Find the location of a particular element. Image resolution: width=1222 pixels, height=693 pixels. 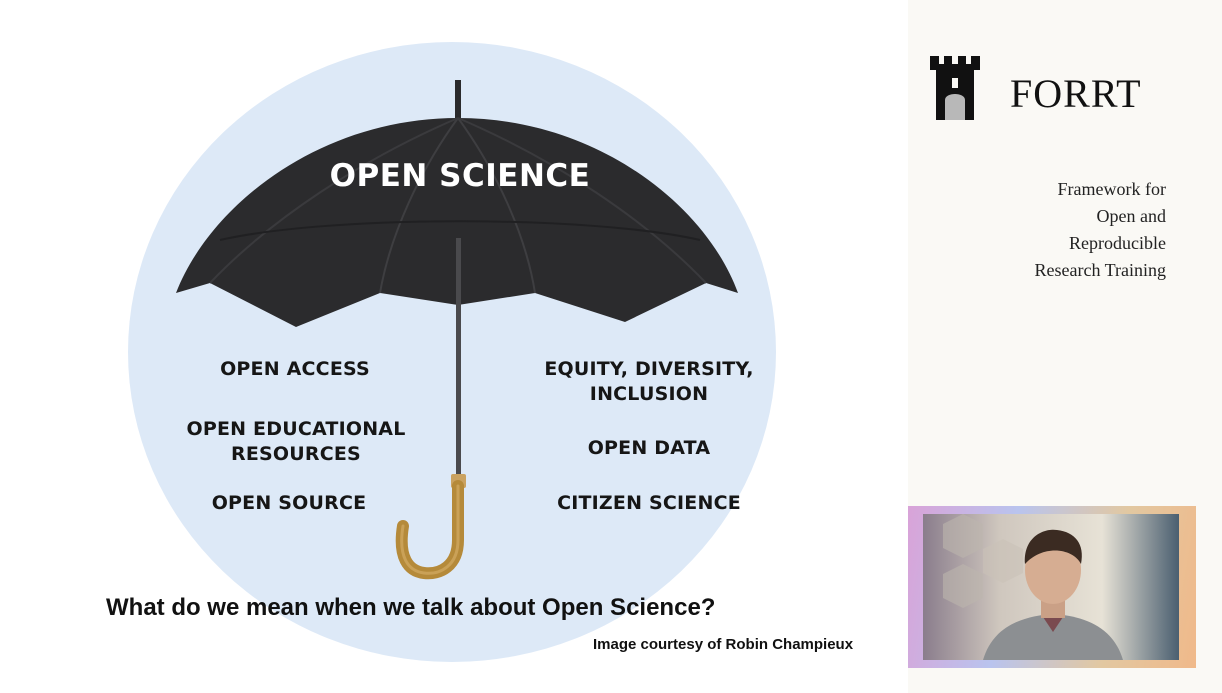

topic-open-access: OPEN ACCESS is located at coordinates (295, 369).